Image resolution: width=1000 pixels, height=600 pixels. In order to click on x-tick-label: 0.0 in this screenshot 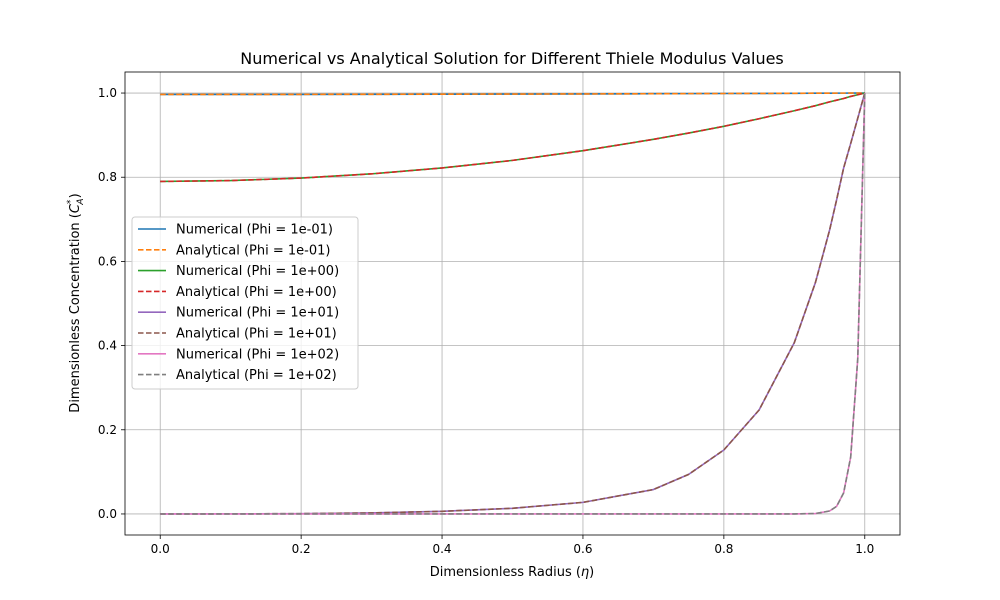, I will do `click(160, 549)`.